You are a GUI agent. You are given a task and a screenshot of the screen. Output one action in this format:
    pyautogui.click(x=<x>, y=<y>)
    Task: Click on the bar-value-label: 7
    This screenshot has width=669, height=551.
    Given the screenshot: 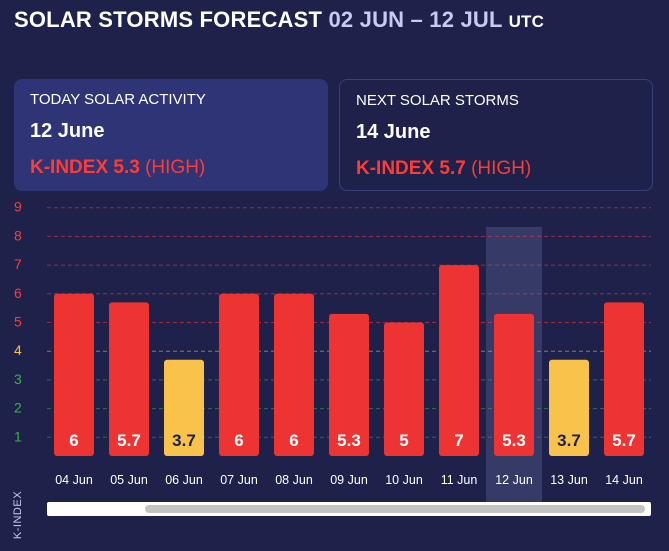 What is the action you would take?
    pyautogui.click(x=458, y=440)
    